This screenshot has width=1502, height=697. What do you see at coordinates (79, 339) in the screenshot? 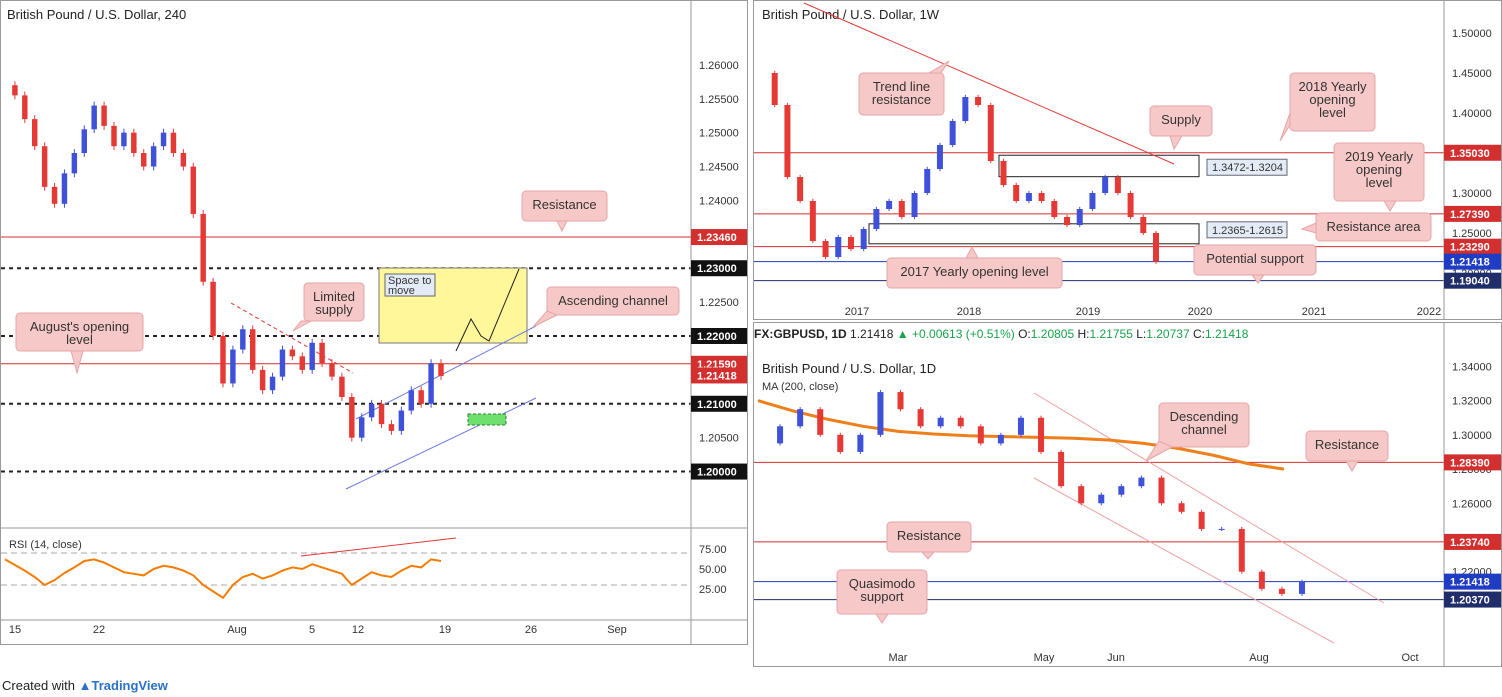
I see `annotation-label: level` at bounding box center [79, 339].